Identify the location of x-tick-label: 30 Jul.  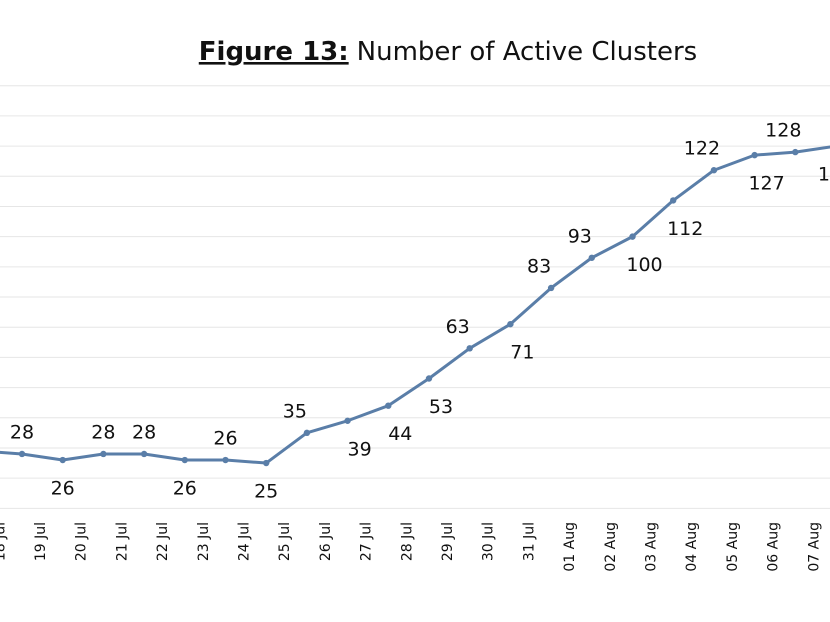
(489, 541).